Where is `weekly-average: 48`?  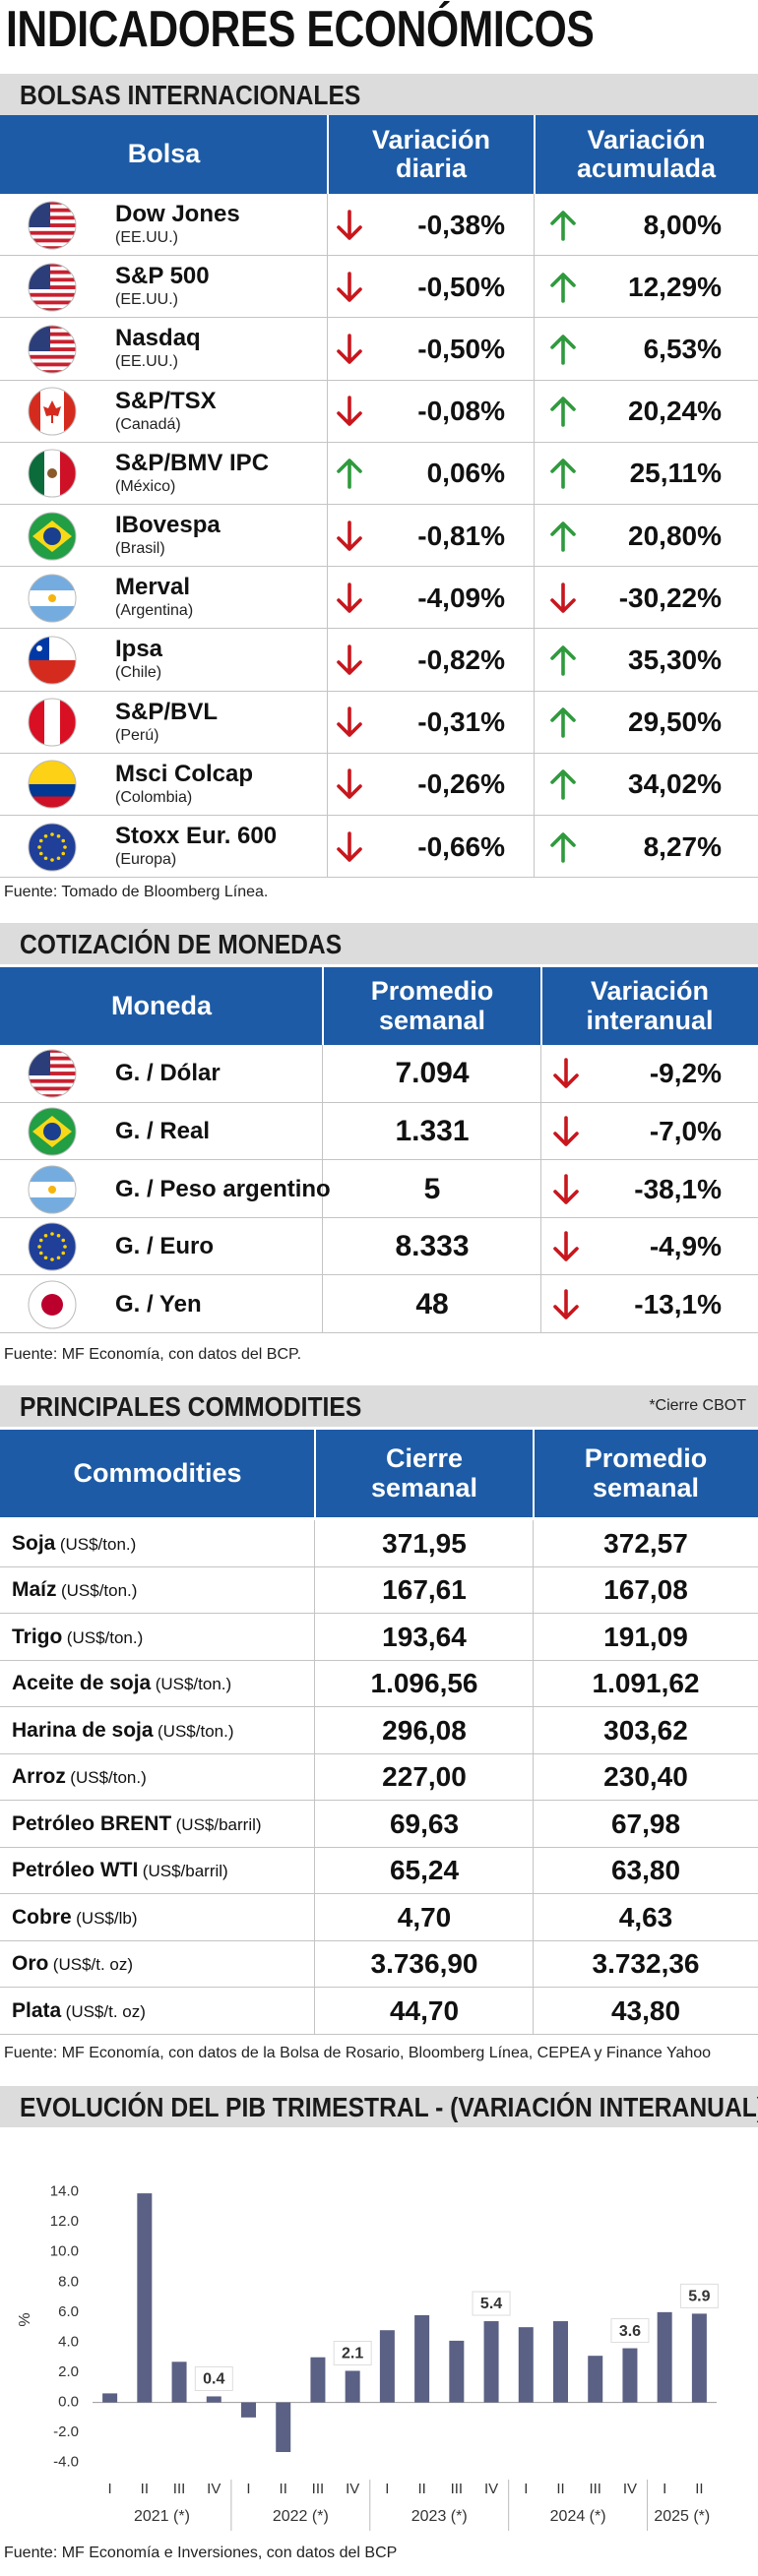
weekly-average: 48 is located at coordinates (432, 1303).